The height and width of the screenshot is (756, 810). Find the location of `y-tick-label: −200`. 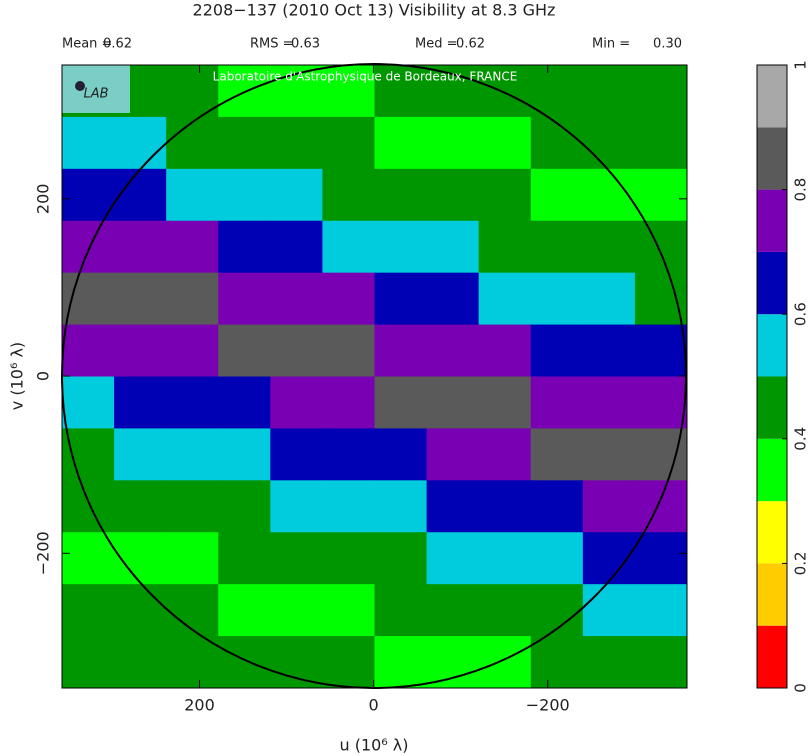

y-tick-label: −200 is located at coordinates (43, 553).